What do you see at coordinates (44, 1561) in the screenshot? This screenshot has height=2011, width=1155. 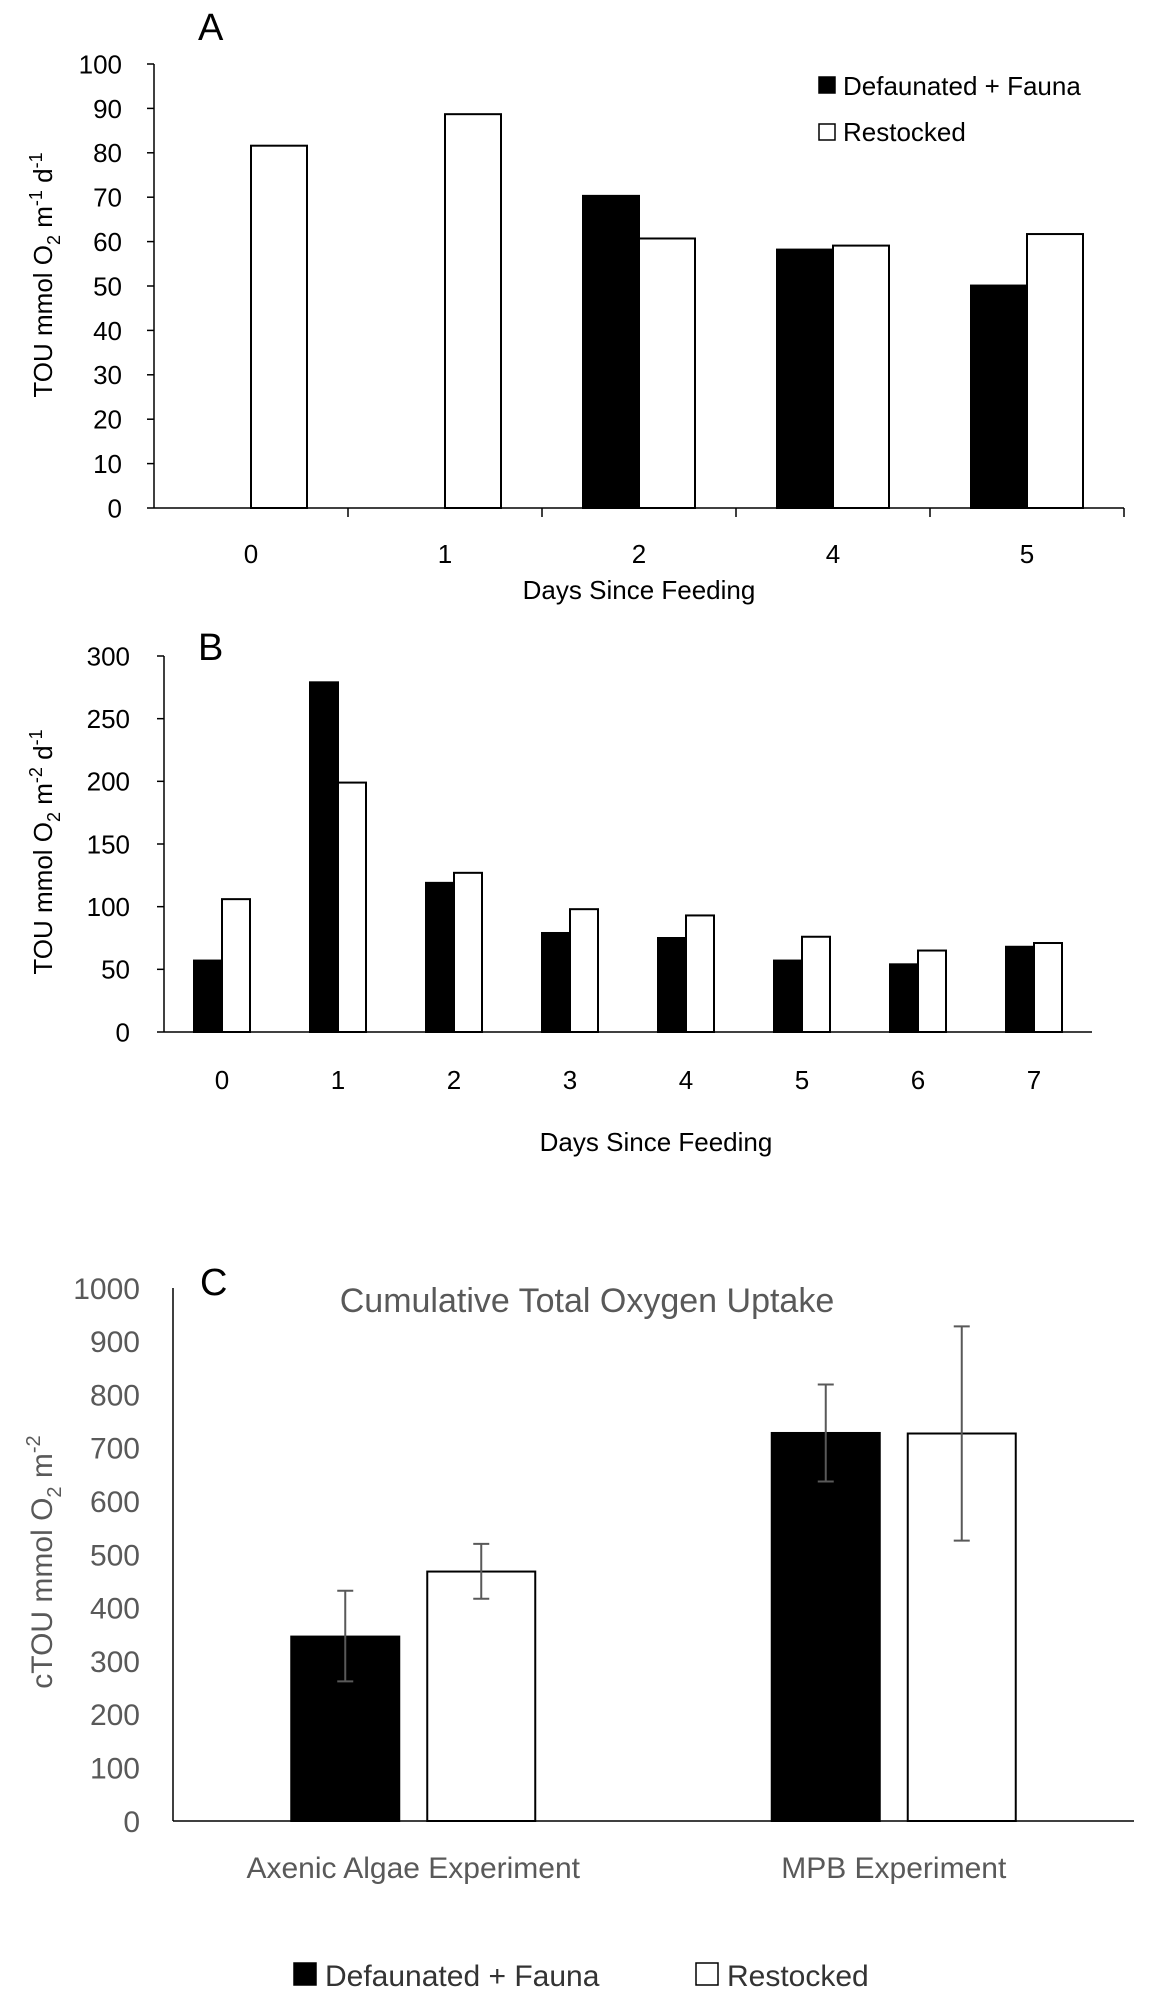 I see `panel-c-y-axis-label: cTOU mmol O2 m-2` at bounding box center [44, 1561].